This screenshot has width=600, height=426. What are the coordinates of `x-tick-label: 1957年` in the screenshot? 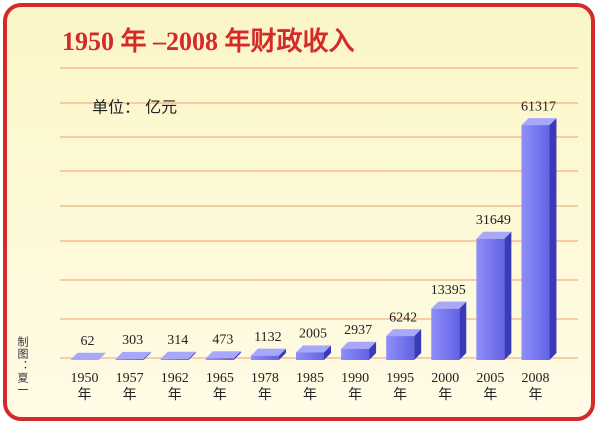 It's located at (129, 387).